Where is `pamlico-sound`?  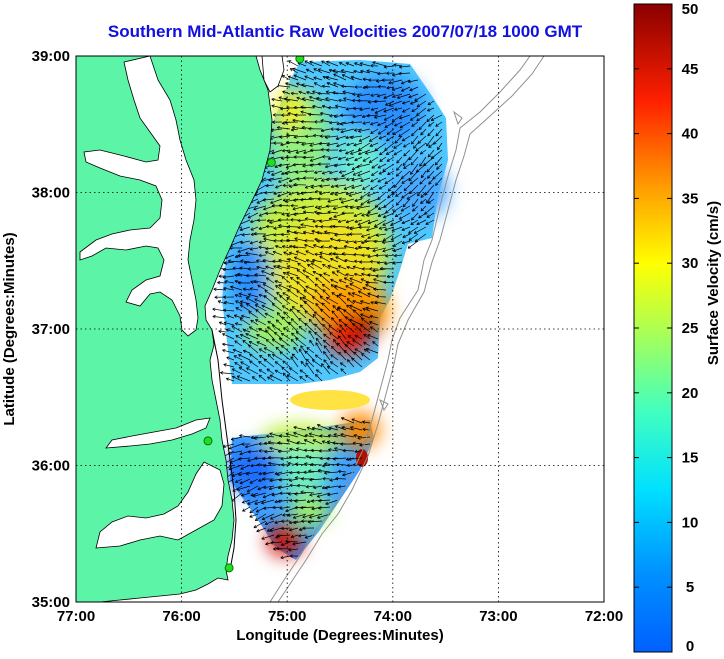
pamlico-sound is located at coordinates (160, 505).